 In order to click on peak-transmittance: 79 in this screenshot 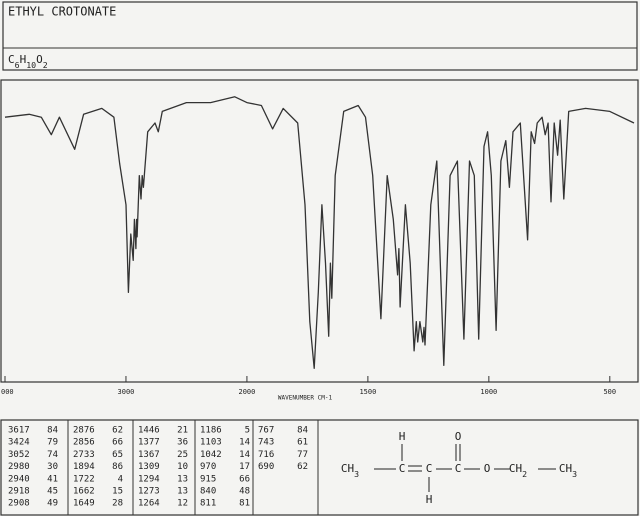, I will do `click(52, 443)`.